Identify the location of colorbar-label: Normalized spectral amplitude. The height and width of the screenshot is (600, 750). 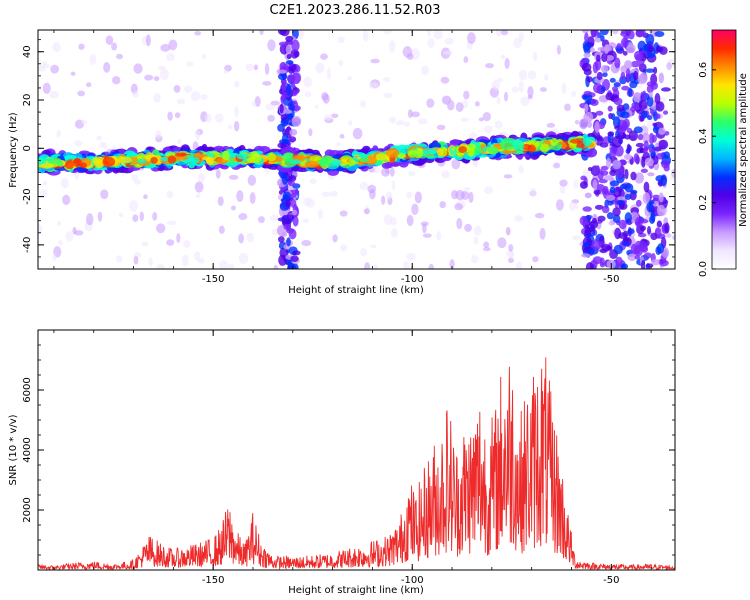
(743, 150).